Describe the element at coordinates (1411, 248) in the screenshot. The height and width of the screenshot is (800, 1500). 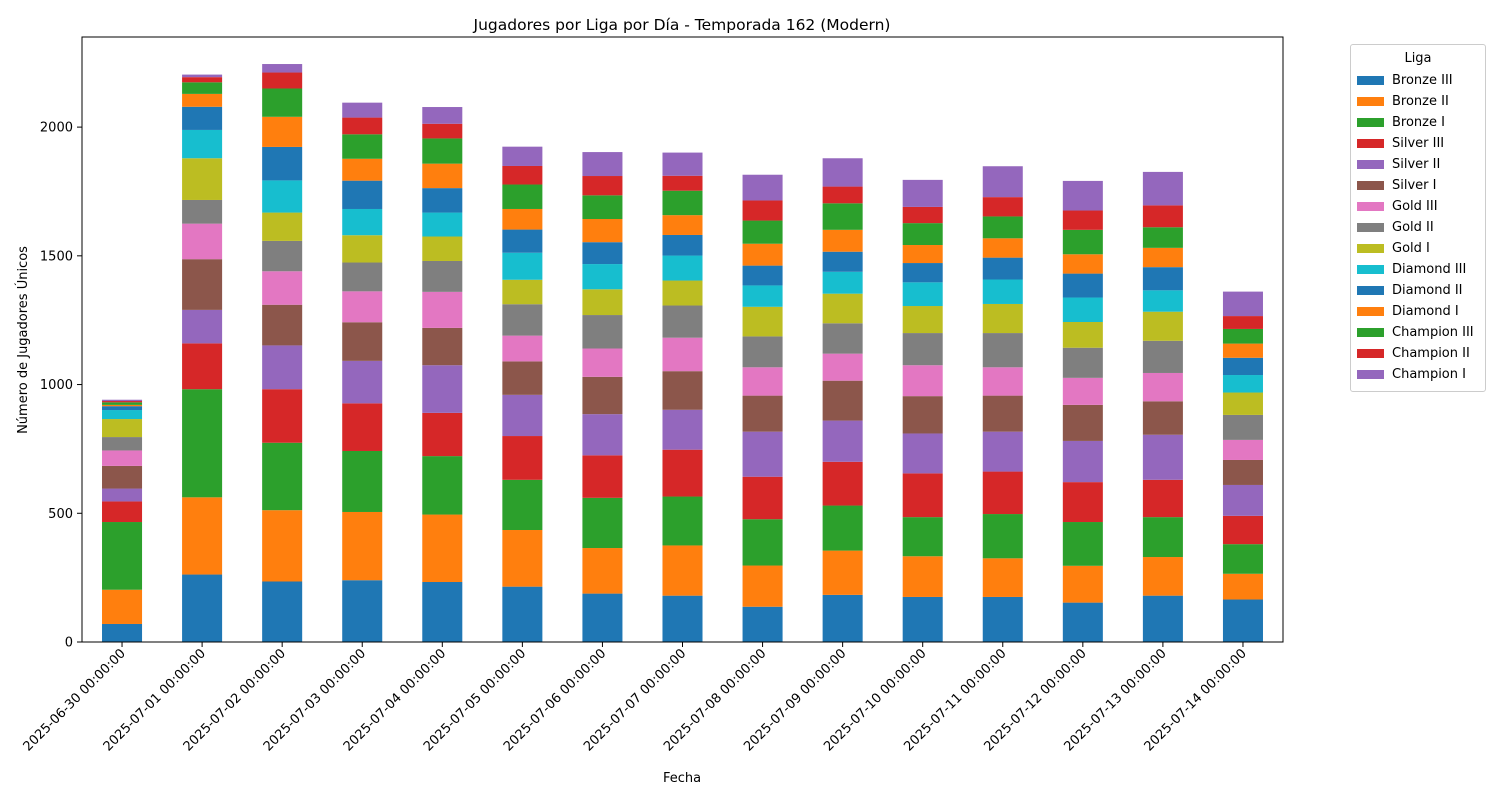
I see `legend-label: Gold I` at that location.